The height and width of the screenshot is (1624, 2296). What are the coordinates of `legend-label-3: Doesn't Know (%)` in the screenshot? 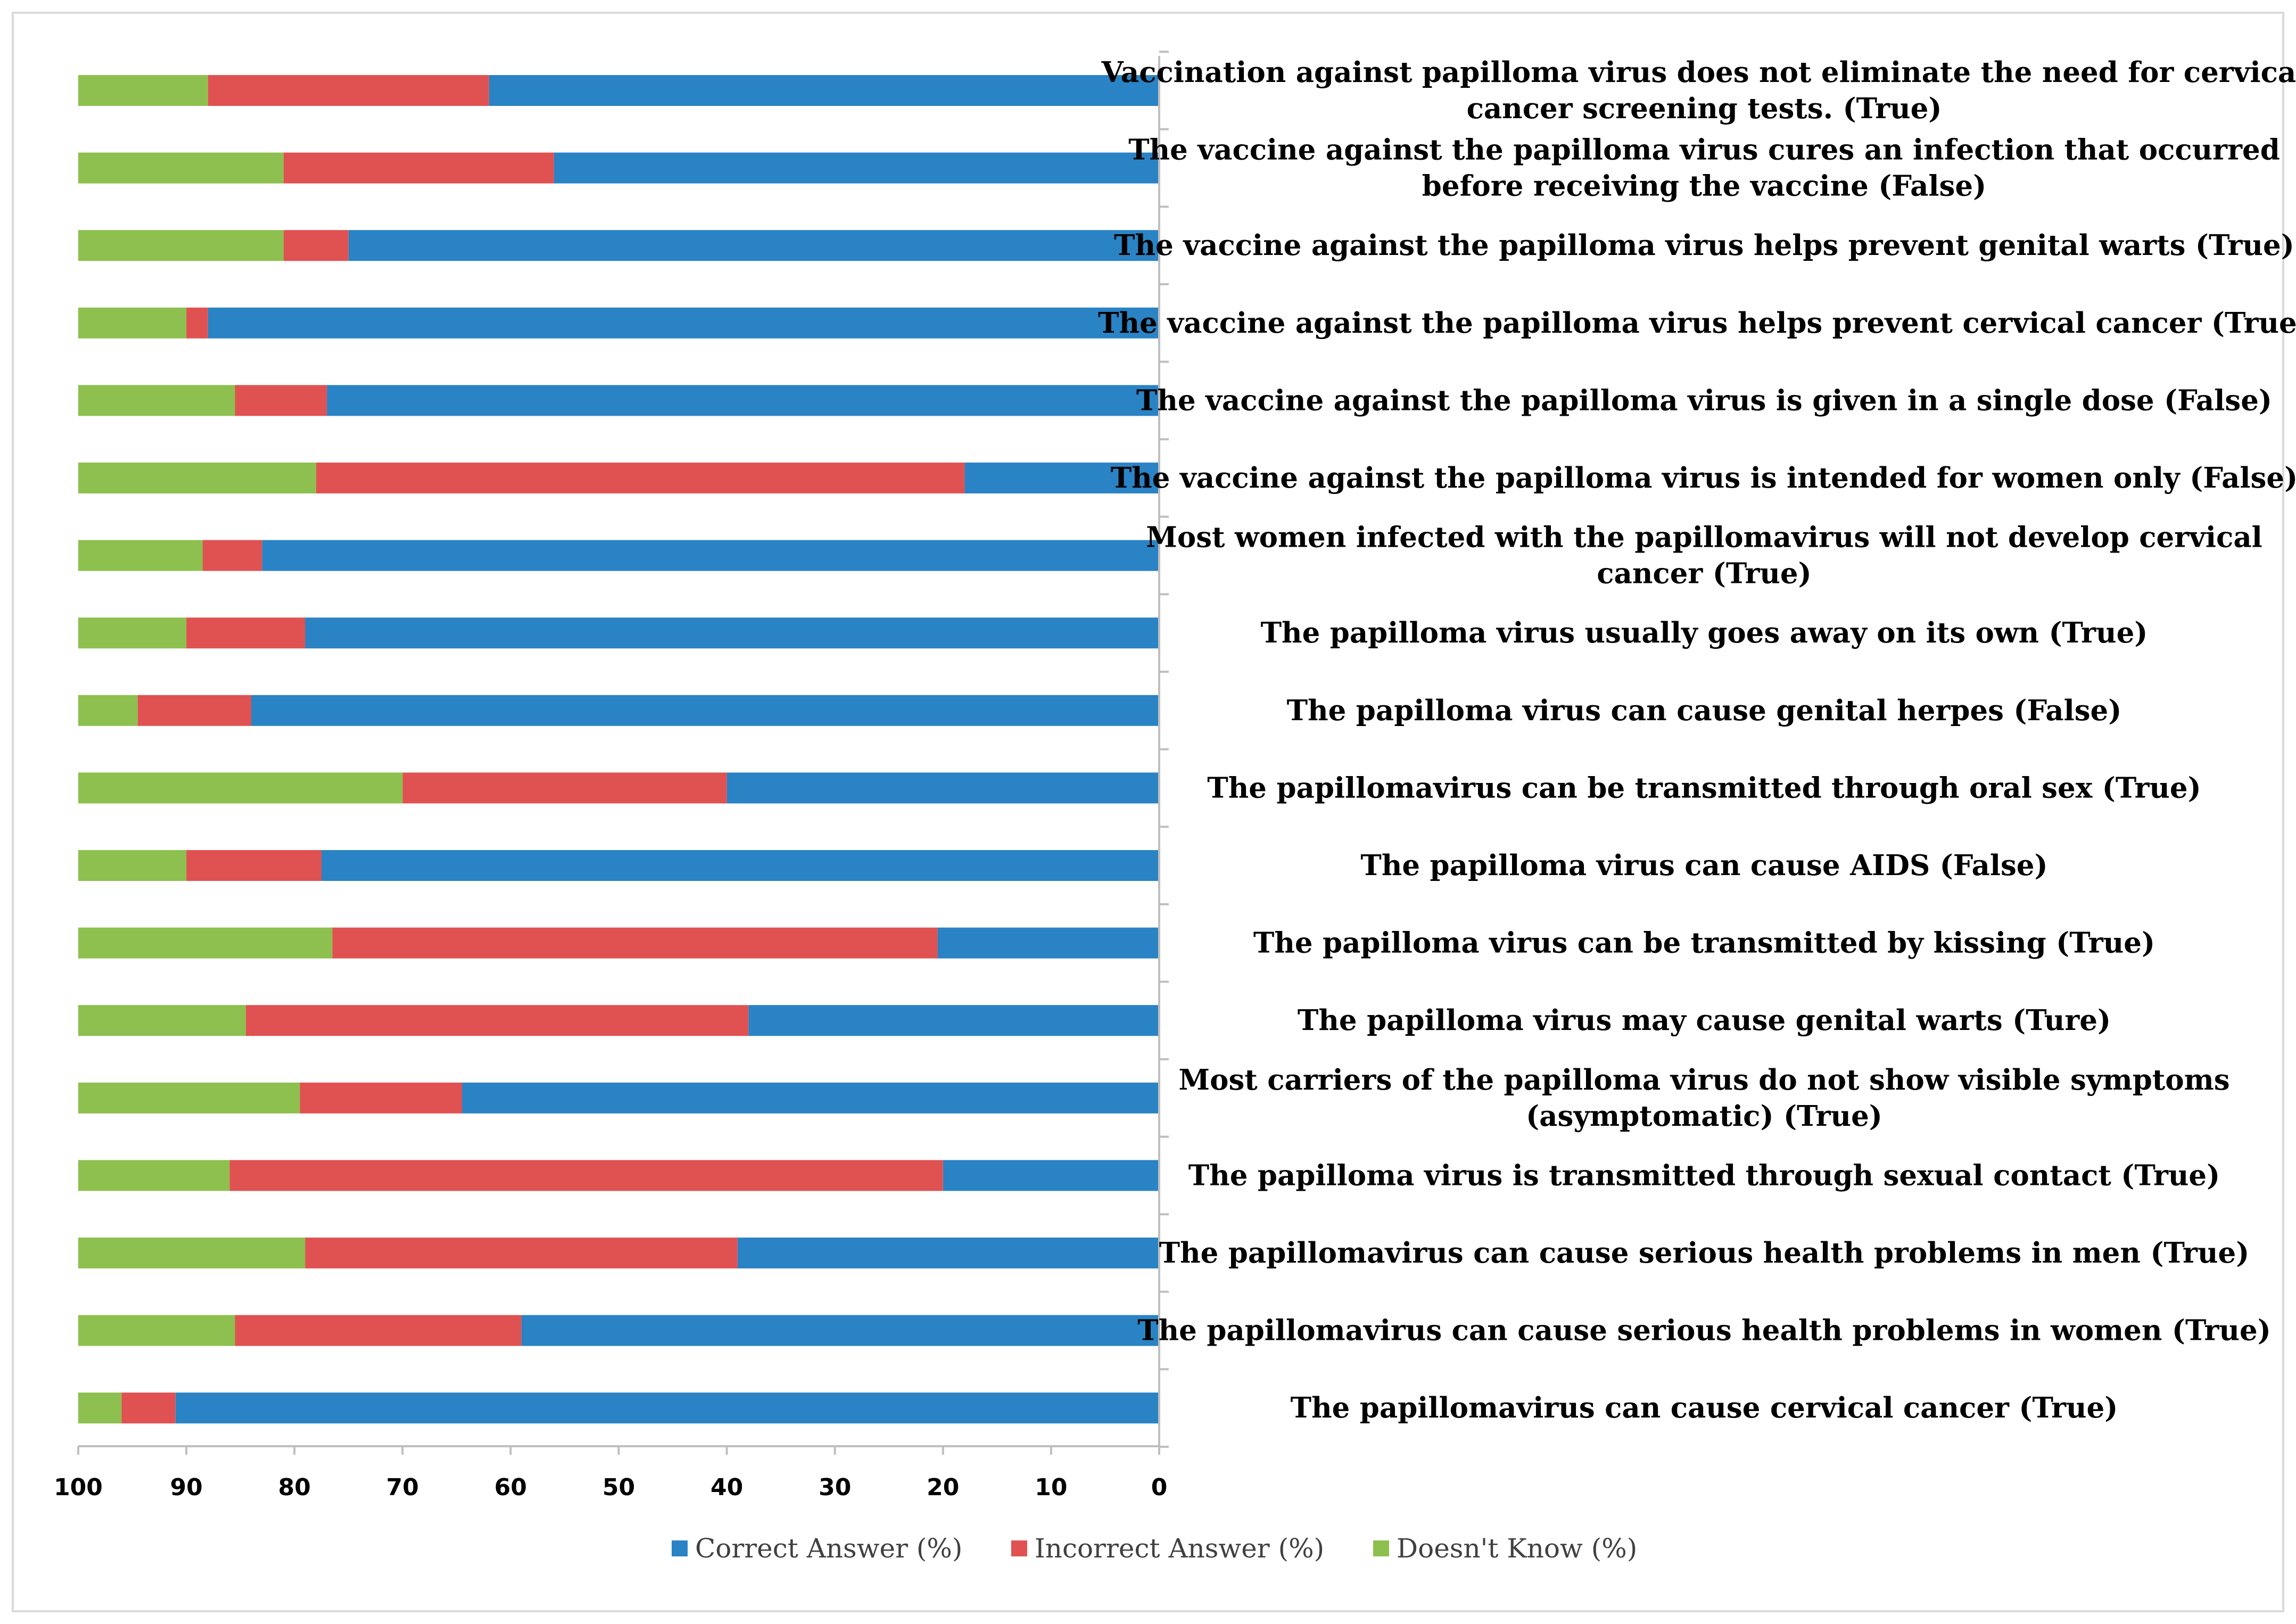 It's located at (1517, 1548).